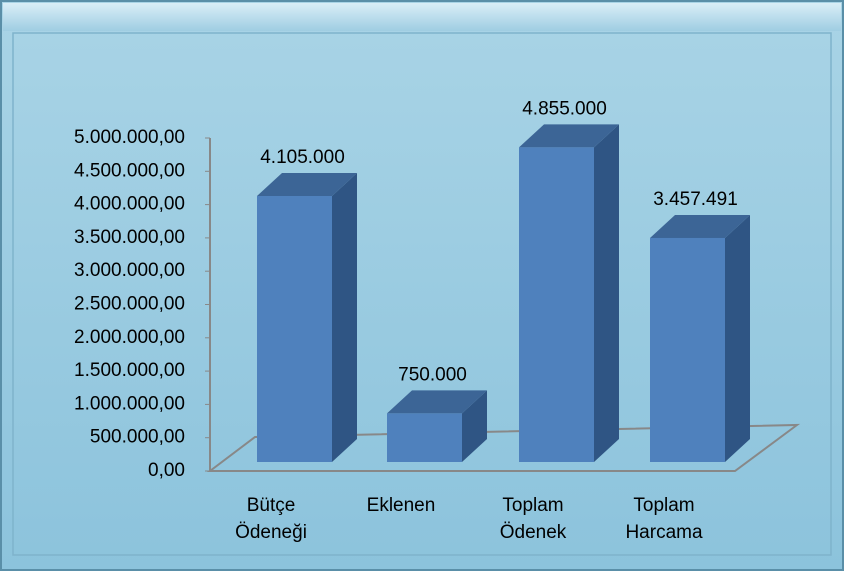 The width and height of the screenshot is (844, 576). What do you see at coordinates (129, 403) in the screenshot?
I see `y-tick-label: 1.000.000,00` at bounding box center [129, 403].